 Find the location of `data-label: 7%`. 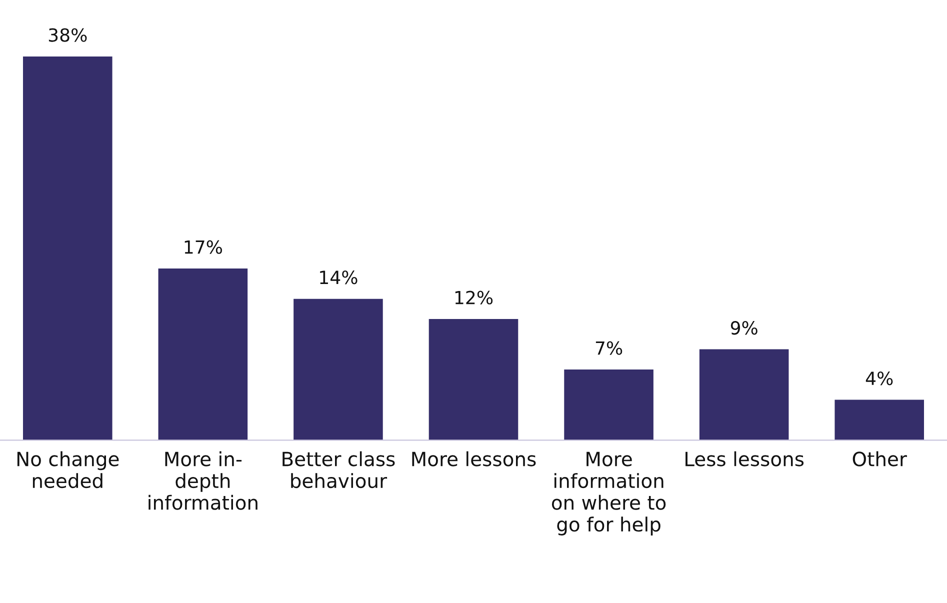

data-label: 7% is located at coordinates (609, 348).